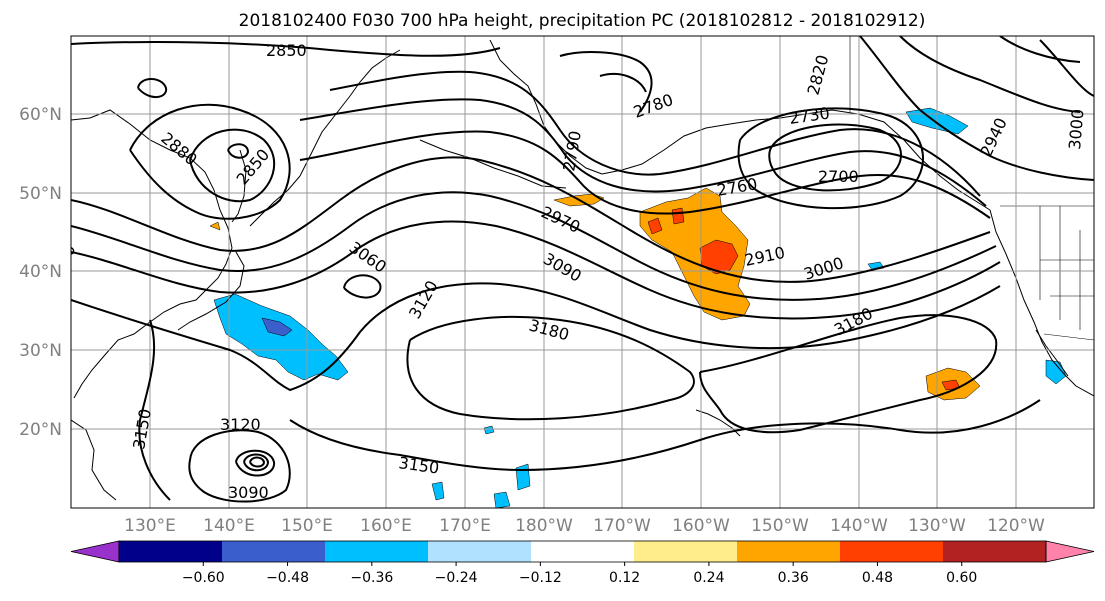 Image resolution: width=1105 pixels, height=601 pixels. I want to click on contour-2880-loop, so click(210, 161).